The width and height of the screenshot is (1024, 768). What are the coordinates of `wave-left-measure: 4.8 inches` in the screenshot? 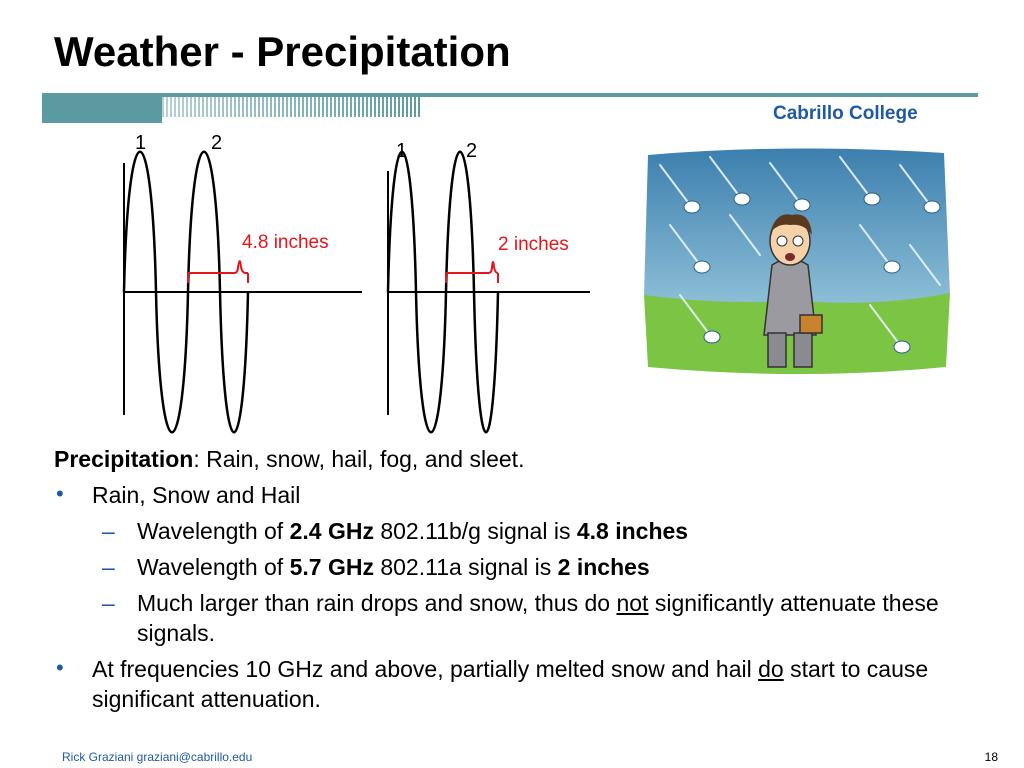 It's located at (285, 242).